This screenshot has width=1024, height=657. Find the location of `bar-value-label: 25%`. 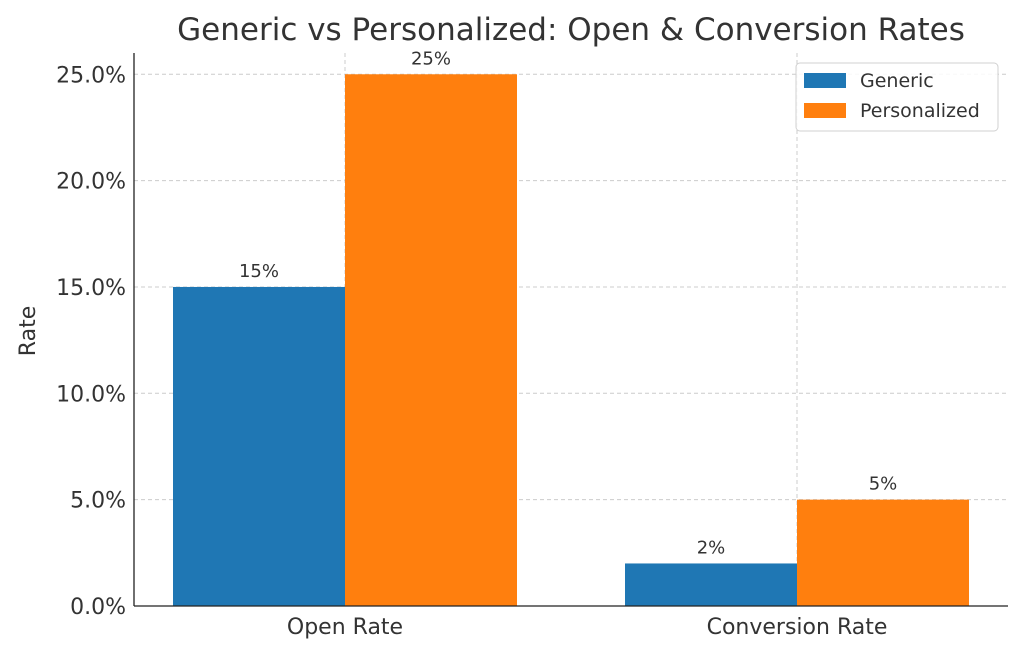

bar-value-label: 25% is located at coordinates (431, 58).